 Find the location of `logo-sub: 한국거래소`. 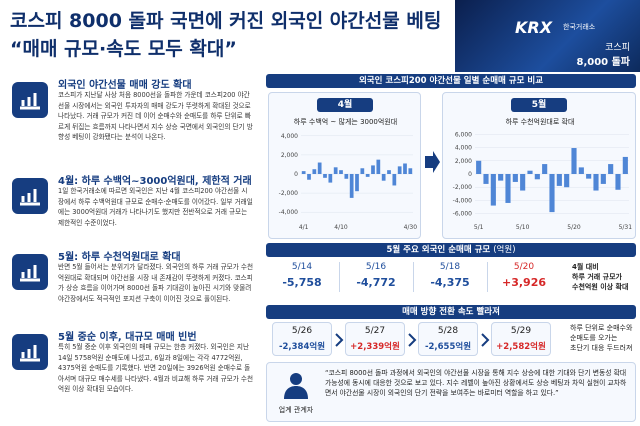

logo-sub: 한국거래소 is located at coordinates (579, 27).